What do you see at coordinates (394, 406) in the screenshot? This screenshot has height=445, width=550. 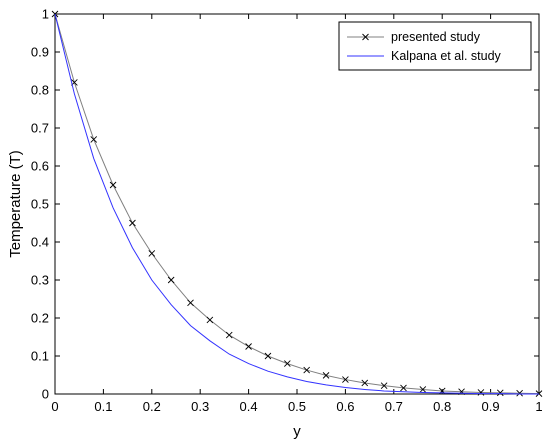 I see `x-tick-label: 0.7` at bounding box center [394, 406].